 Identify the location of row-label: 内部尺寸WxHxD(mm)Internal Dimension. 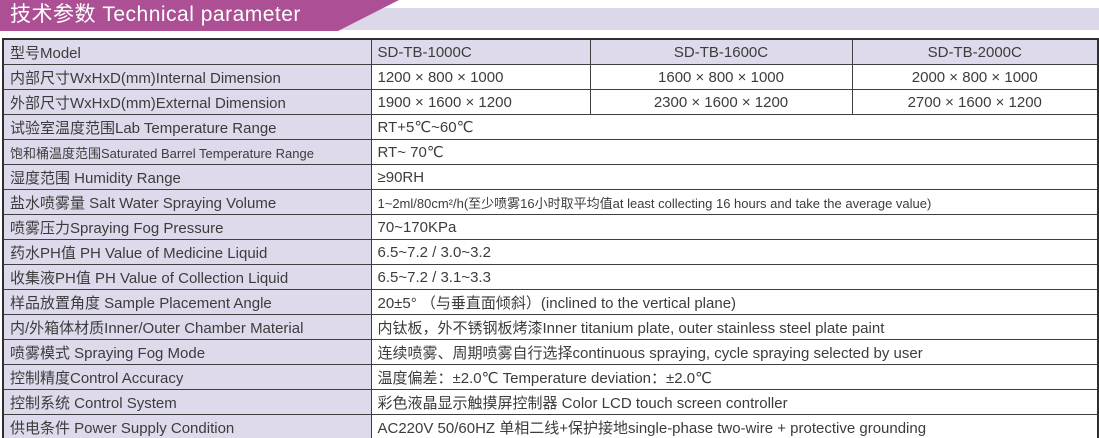
(187, 77).